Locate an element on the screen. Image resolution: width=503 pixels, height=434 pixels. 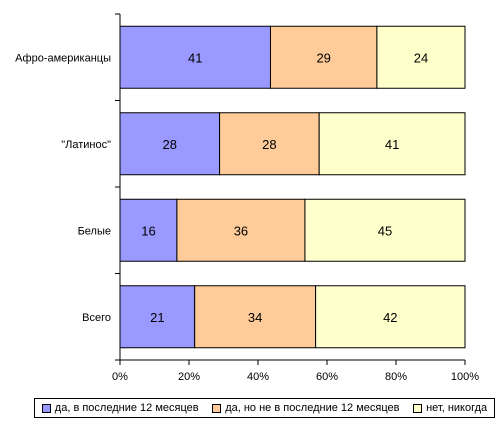
data-label-4-1: 21 is located at coordinates (157, 317).